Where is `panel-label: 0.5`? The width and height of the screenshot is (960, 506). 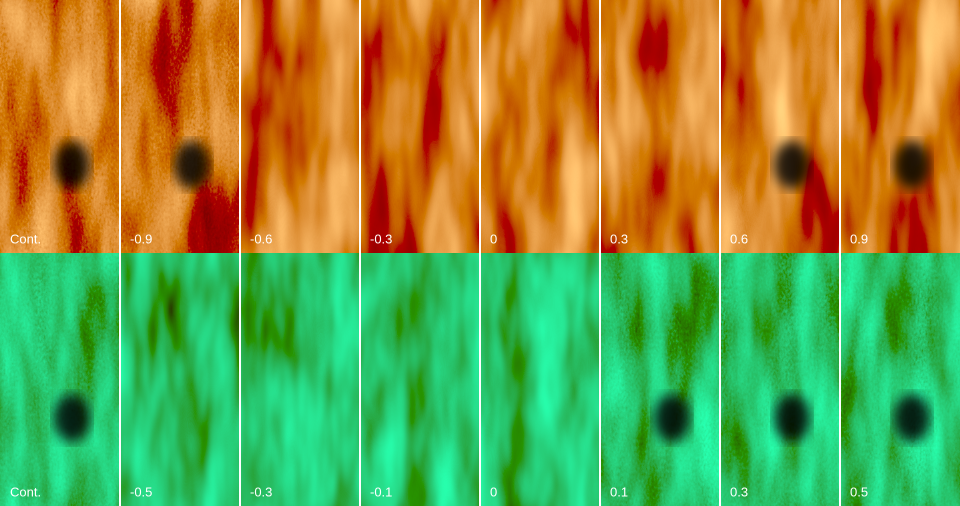
panel-label: 0.5 is located at coordinates (859, 491).